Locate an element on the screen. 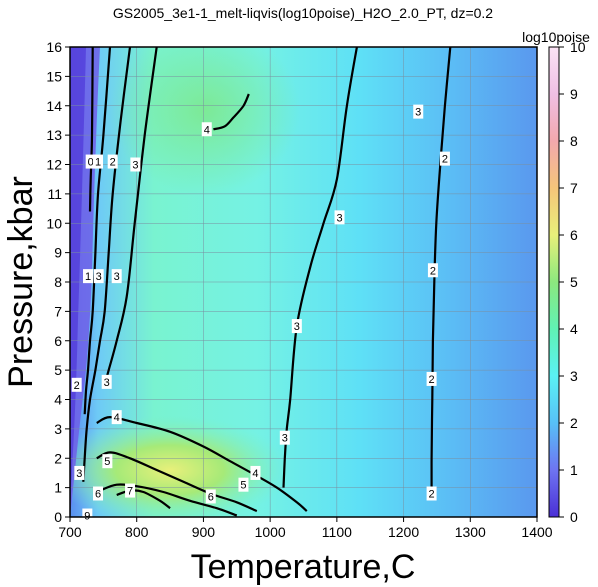  colorbar-tick-label: 8 is located at coordinates (574, 141).